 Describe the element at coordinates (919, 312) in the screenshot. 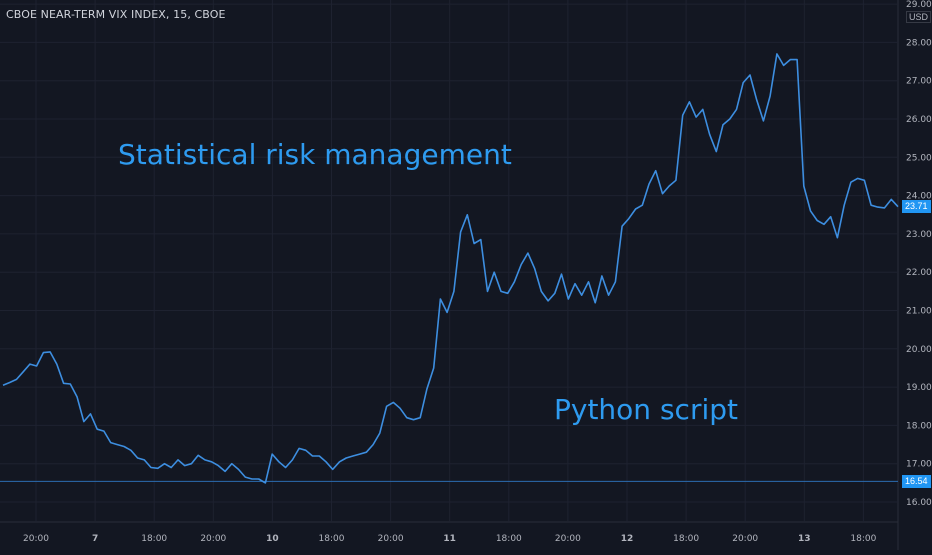

I see `y-tick-label: 21.00` at that location.